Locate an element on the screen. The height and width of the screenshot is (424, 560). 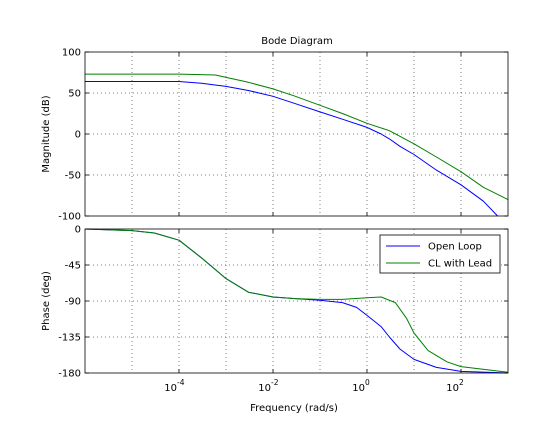
phase-ytick-label: -90 is located at coordinates (73, 302).